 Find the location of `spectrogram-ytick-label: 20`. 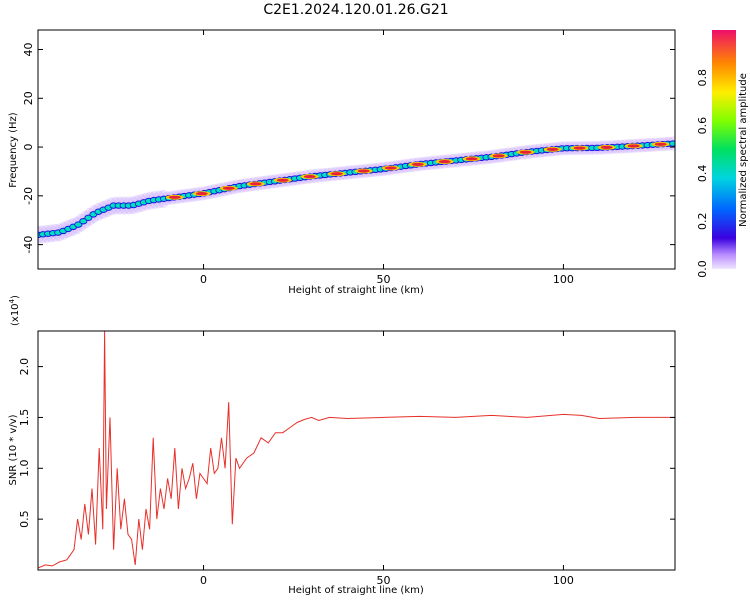

spectrogram-ytick-label: 20 is located at coordinates (28, 98).